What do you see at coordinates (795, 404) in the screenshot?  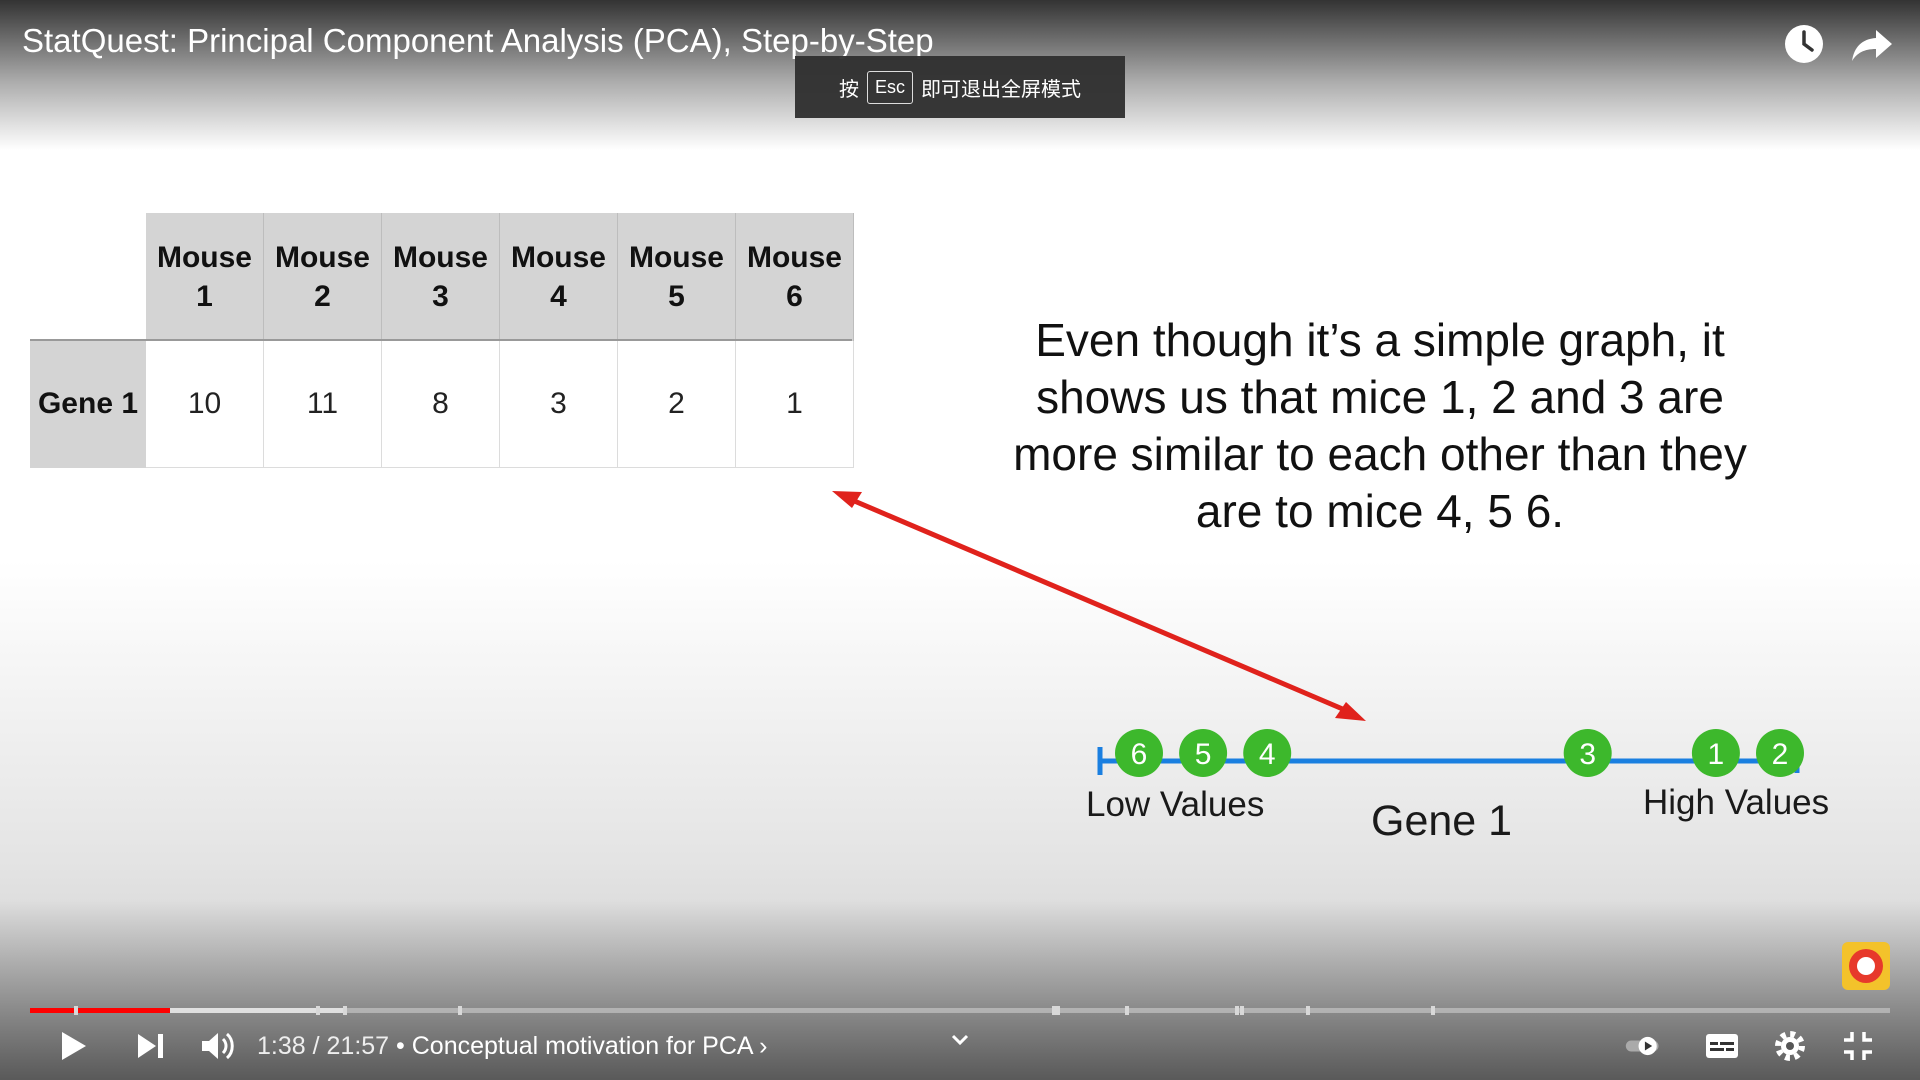 I see `table-cell-value: 1` at bounding box center [795, 404].